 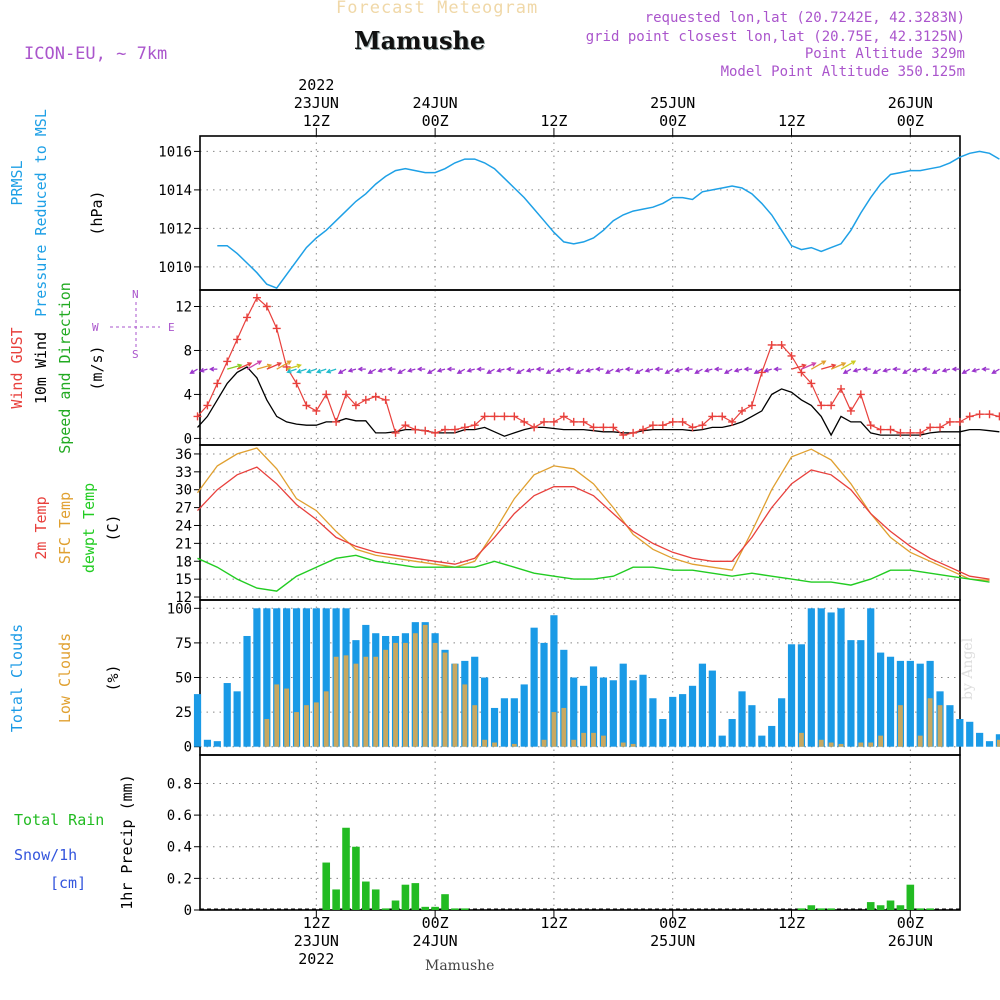 I want to click on page-title: Mamushe, so click(x=420, y=40).